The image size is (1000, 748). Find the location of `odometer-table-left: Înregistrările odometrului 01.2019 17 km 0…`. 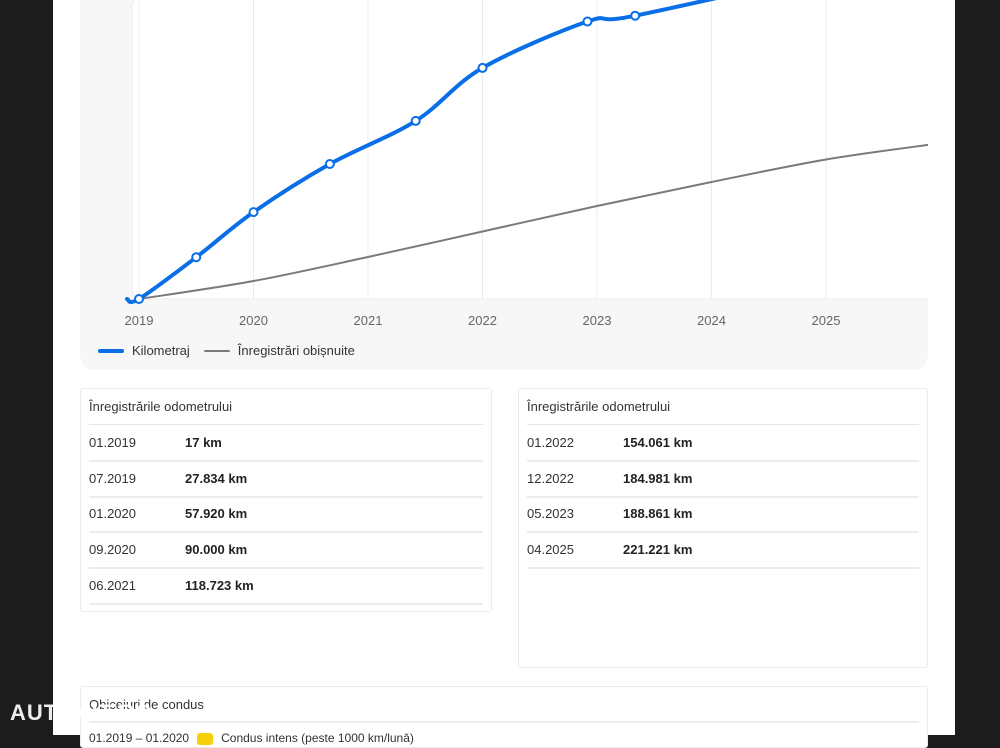

odometer-table-left: Înregistrările odometrului 01.2019 17 km 0… is located at coordinates (286, 500).